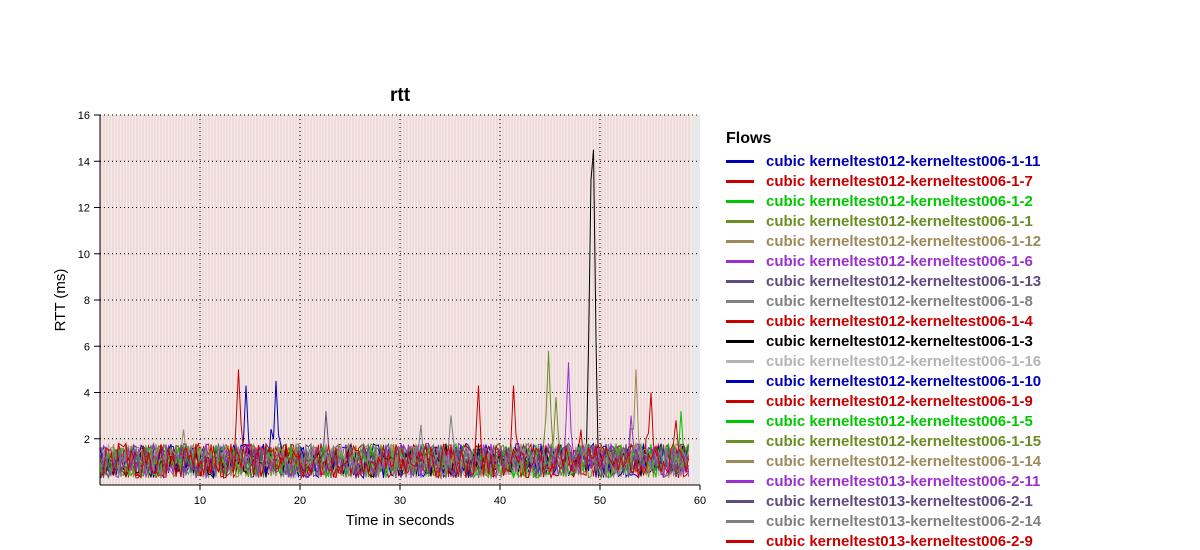 This screenshot has width=1200, height=550. Describe the element at coordinates (899, 321) in the screenshot. I see `legend-label: cubic kerneltest012-kerneltest006-1-4` at that location.